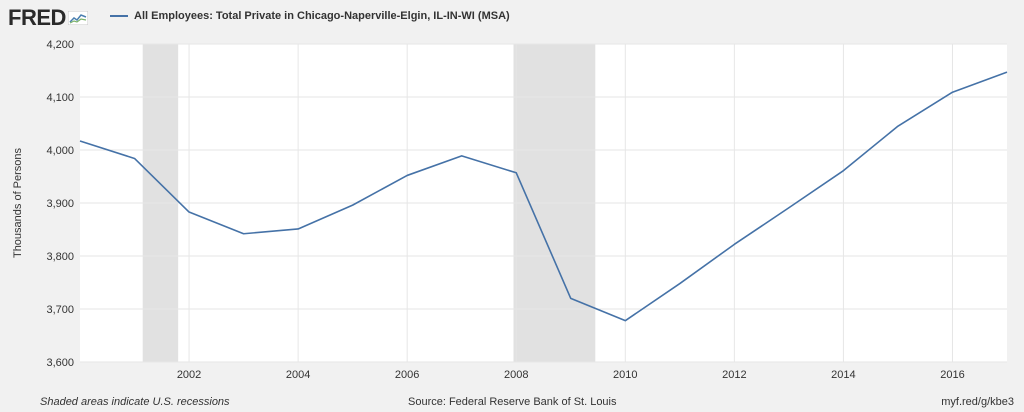 This screenshot has width=1024, height=412. Describe the element at coordinates (734, 375) in the screenshot. I see `x-tick-label: 2012` at that location.